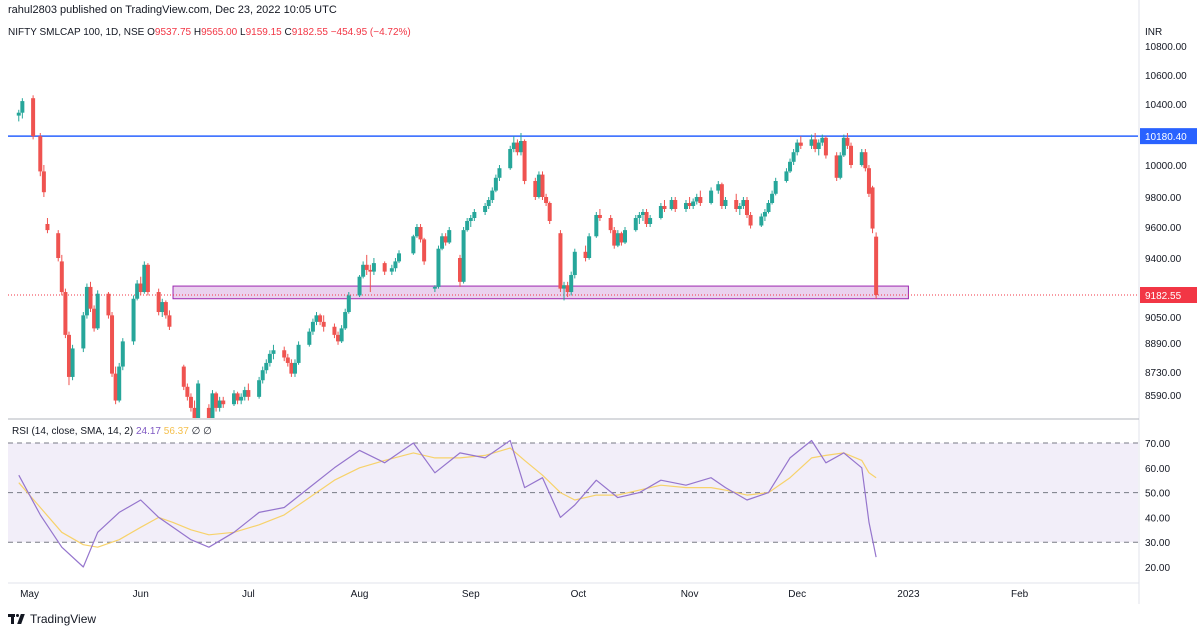  What do you see at coordinates (1166, 105) in the screenshot?
I see `price-tick-label: 10400.00` at bounding box center [1166, 105].